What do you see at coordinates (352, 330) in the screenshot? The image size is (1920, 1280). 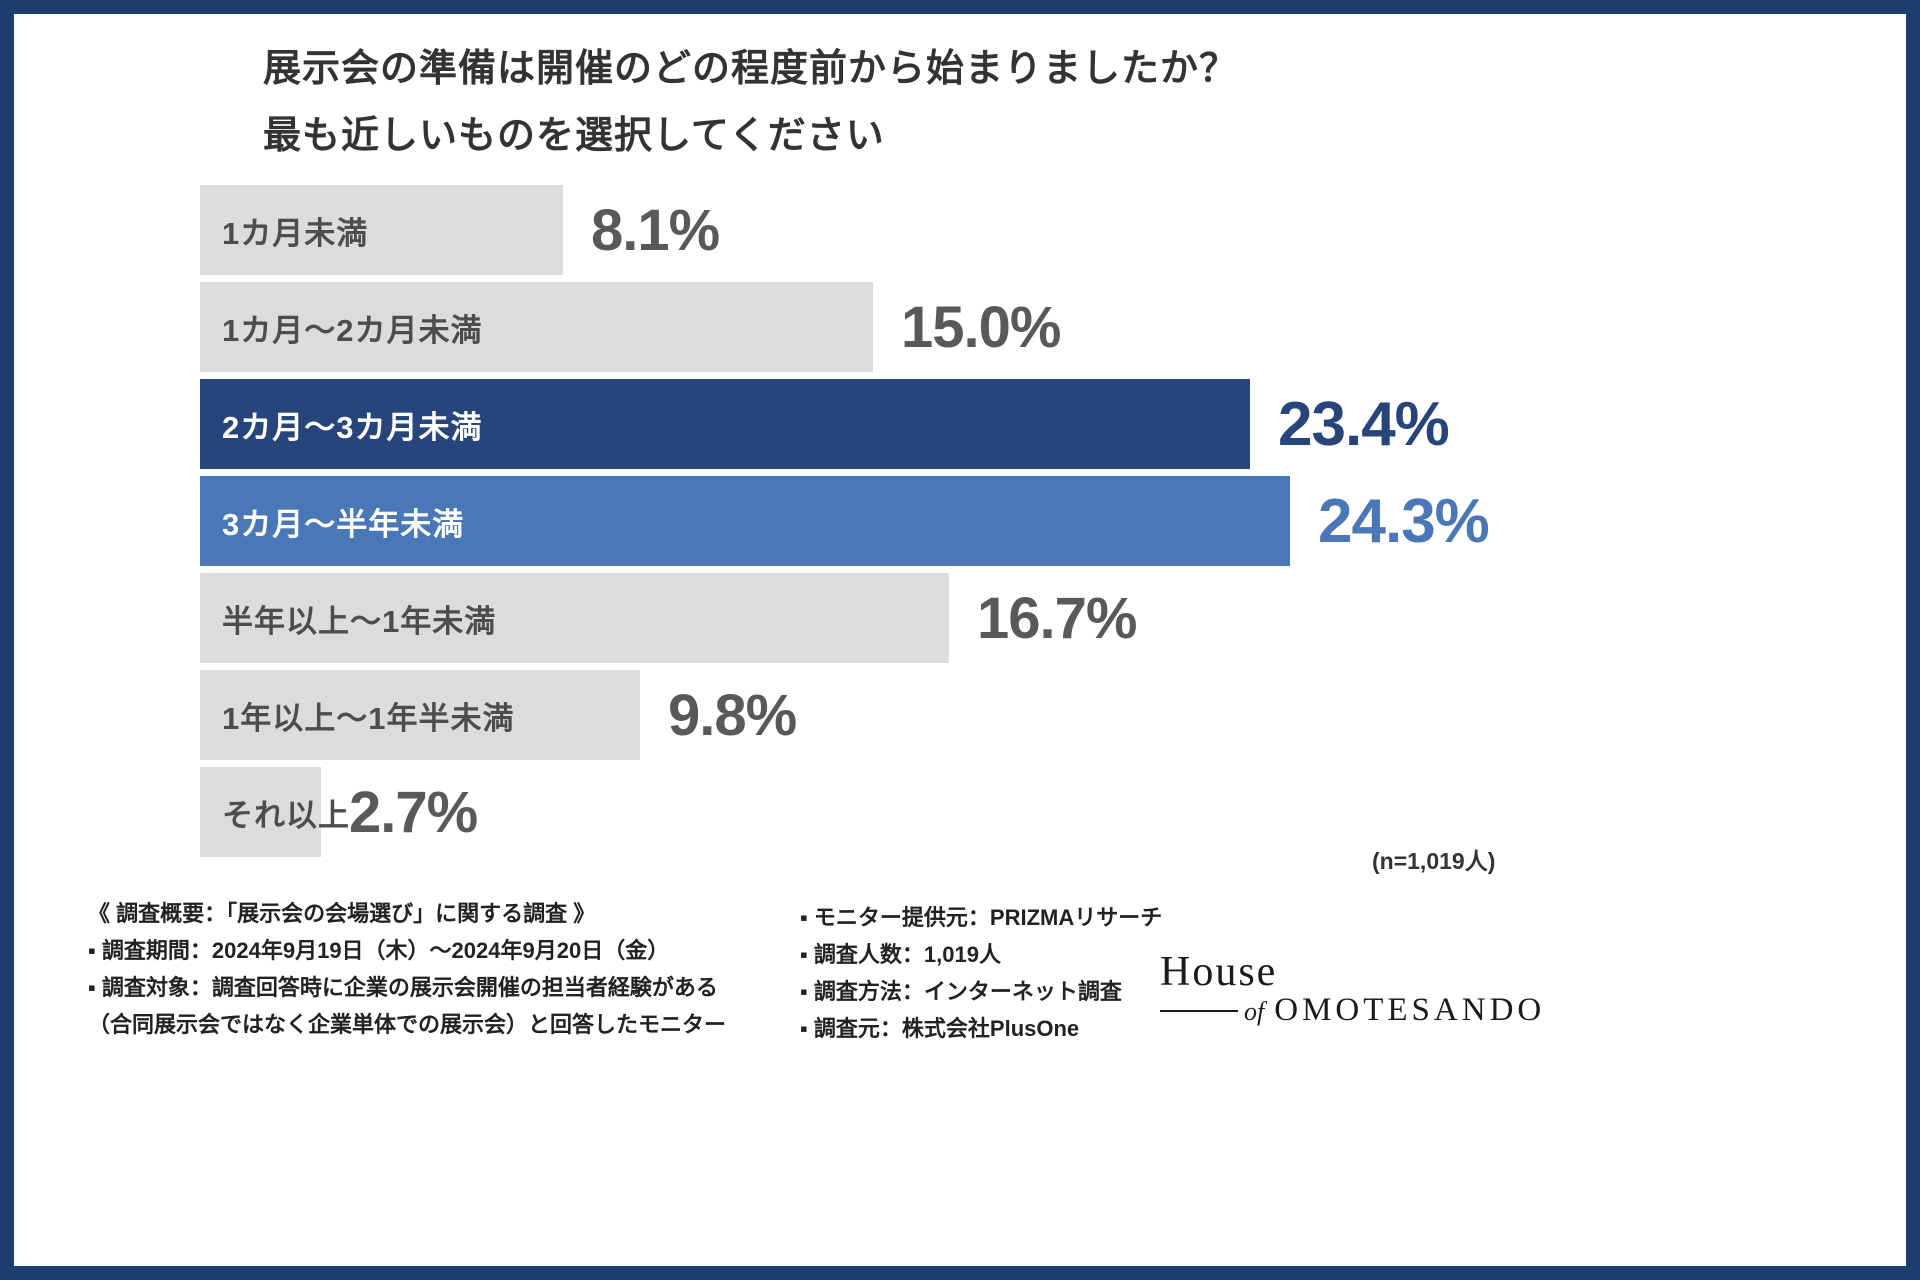 I see `bar-label: 1カ月〜2カ月未満` at bounding box center [352, 330].